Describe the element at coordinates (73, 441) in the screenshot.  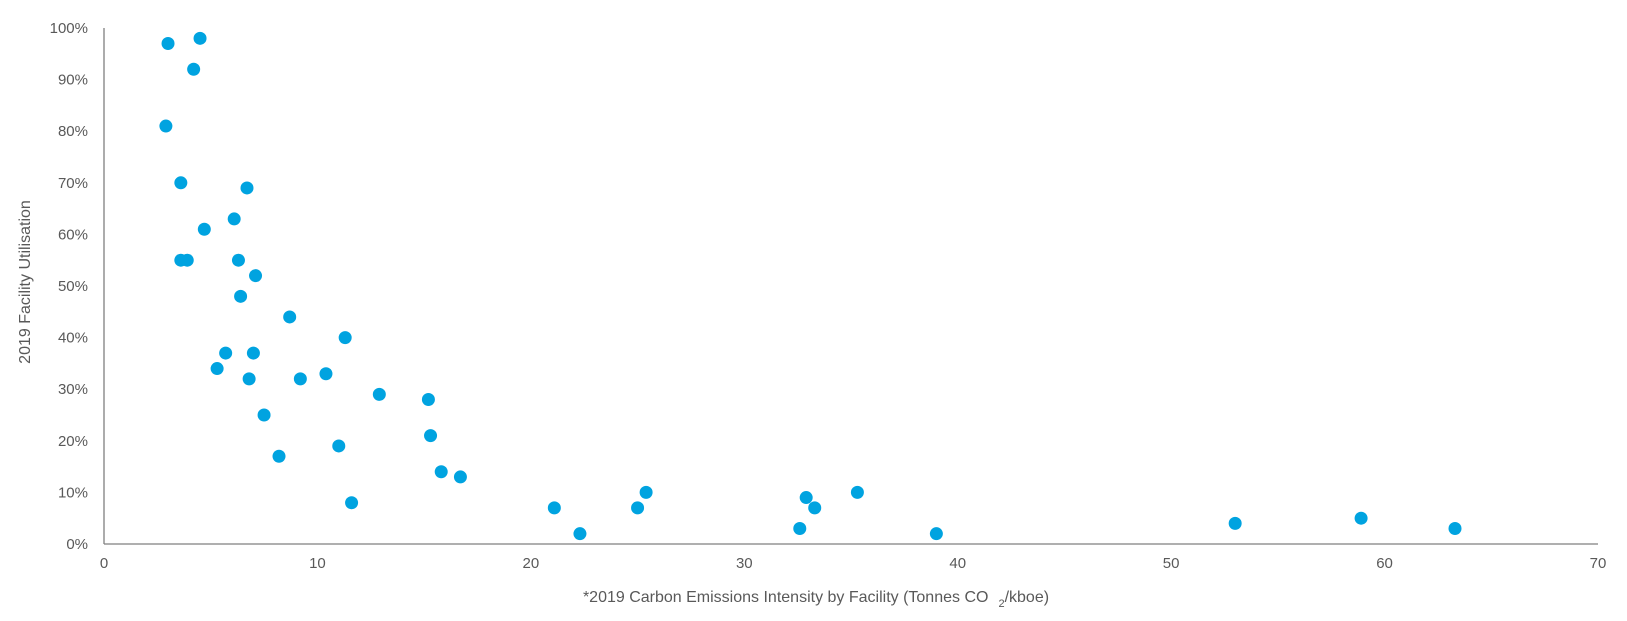
I see `y-tick-label: 20%` at that location.